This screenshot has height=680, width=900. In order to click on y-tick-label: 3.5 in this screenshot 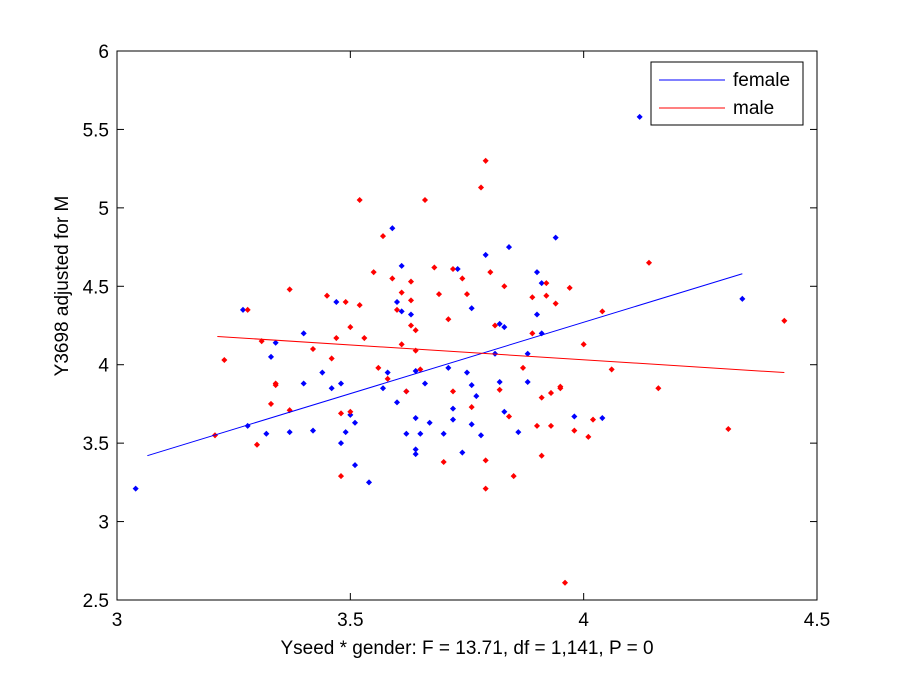, I will do `click(96, 444)`.